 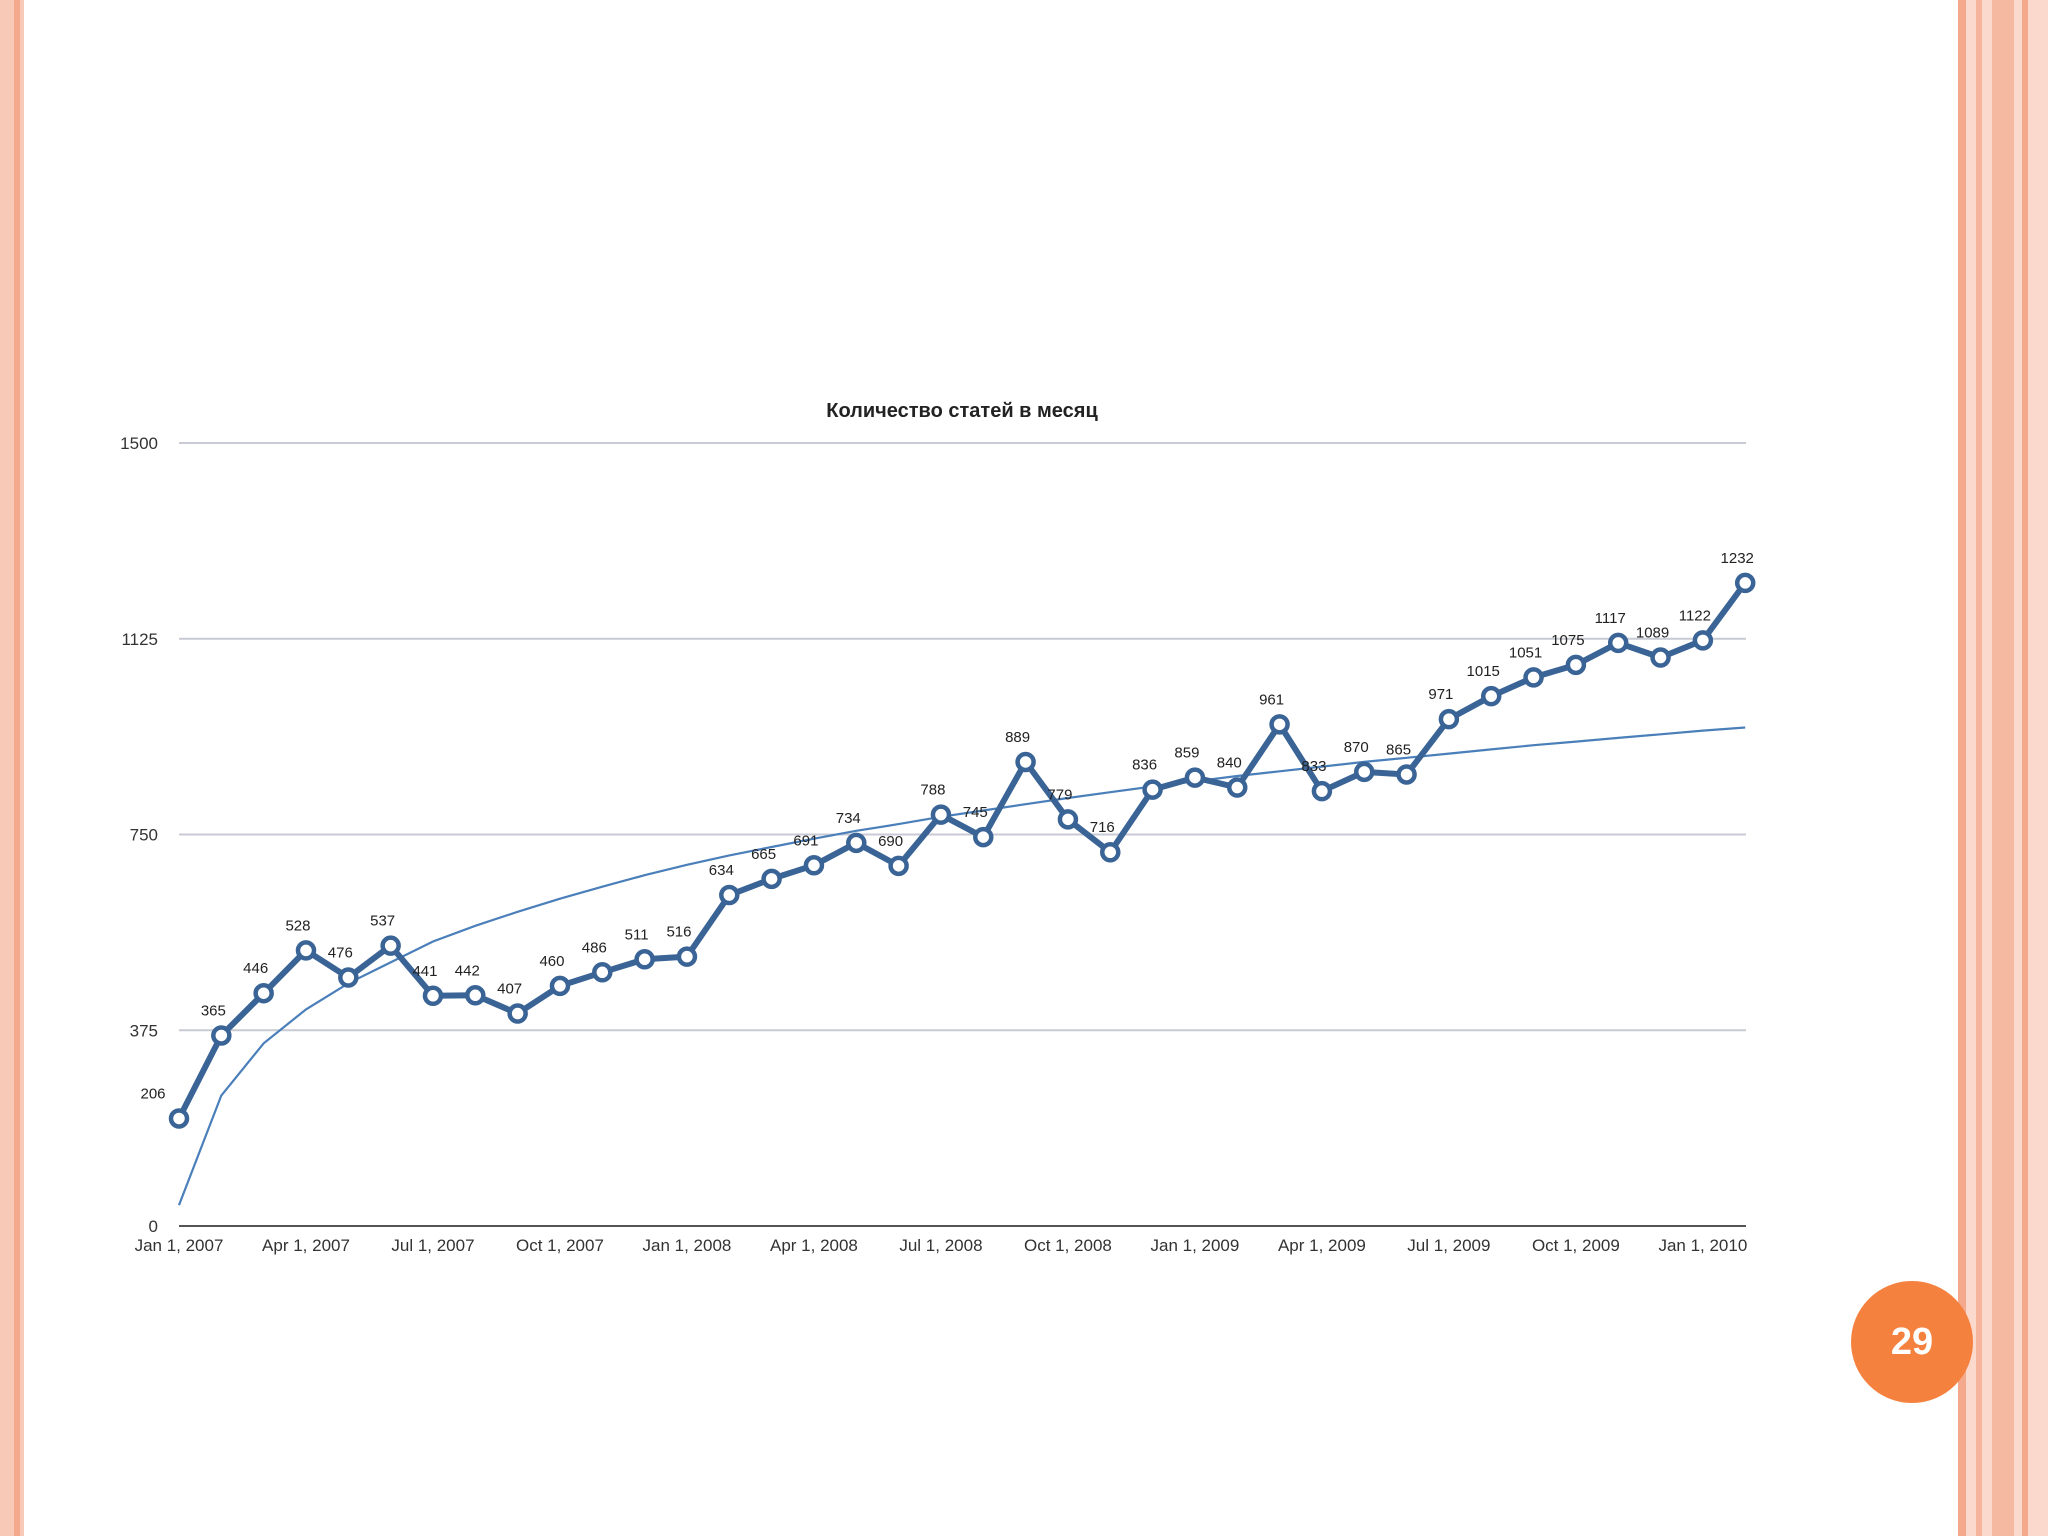 I want to click on data-label: 206, so click(x=152, y=1093).